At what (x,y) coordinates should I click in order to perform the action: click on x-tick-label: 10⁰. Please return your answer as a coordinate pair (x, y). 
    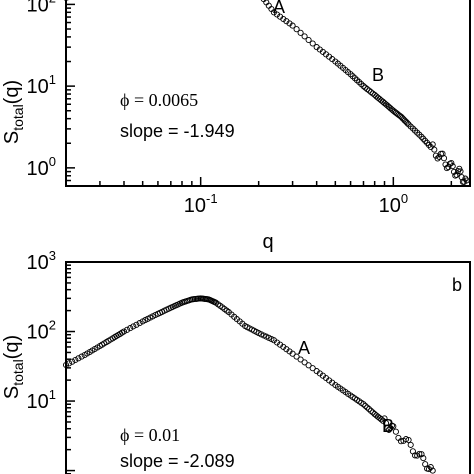
    Looking at the image, I should click on (393, 204).